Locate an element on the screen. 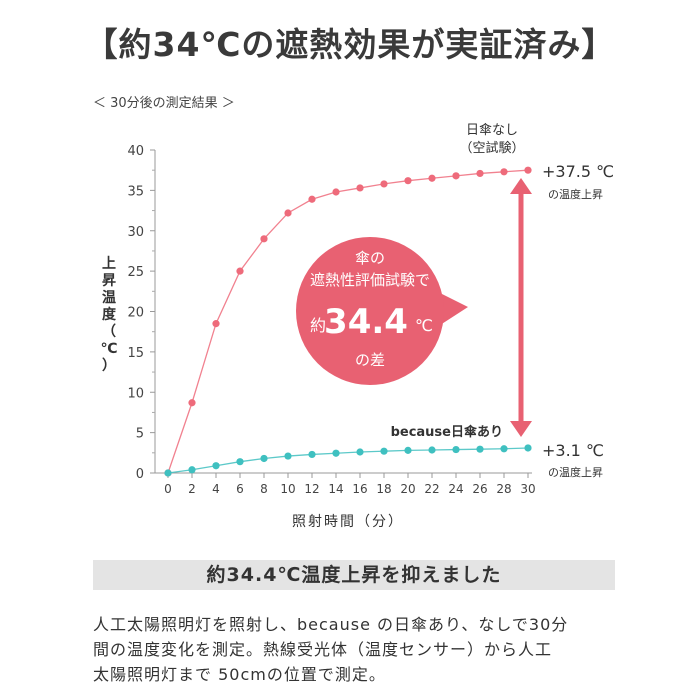 The width and height of the screenshot is (700, 700). result-band-text: 約34.4℃温度上昇を抑えました is located at coordinates (354, 575).